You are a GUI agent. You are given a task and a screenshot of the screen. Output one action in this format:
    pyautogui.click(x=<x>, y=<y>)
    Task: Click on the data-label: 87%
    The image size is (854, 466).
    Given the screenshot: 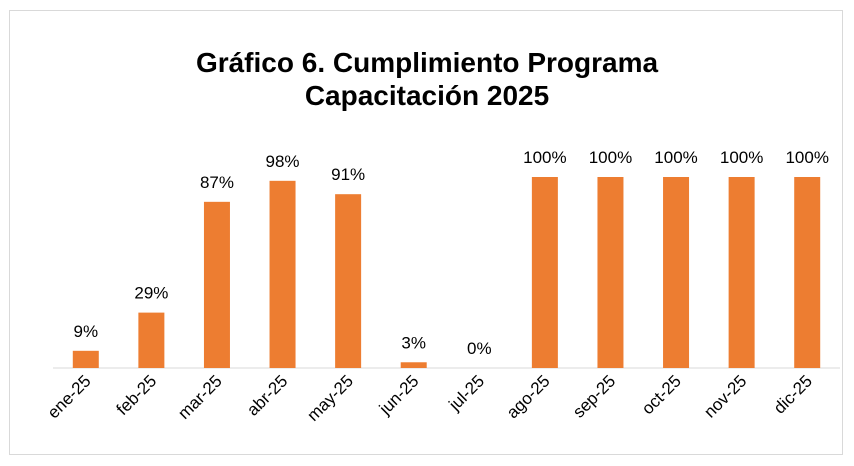 What is the action you would take?
    pyautogui.click(x=217, y=182)
    